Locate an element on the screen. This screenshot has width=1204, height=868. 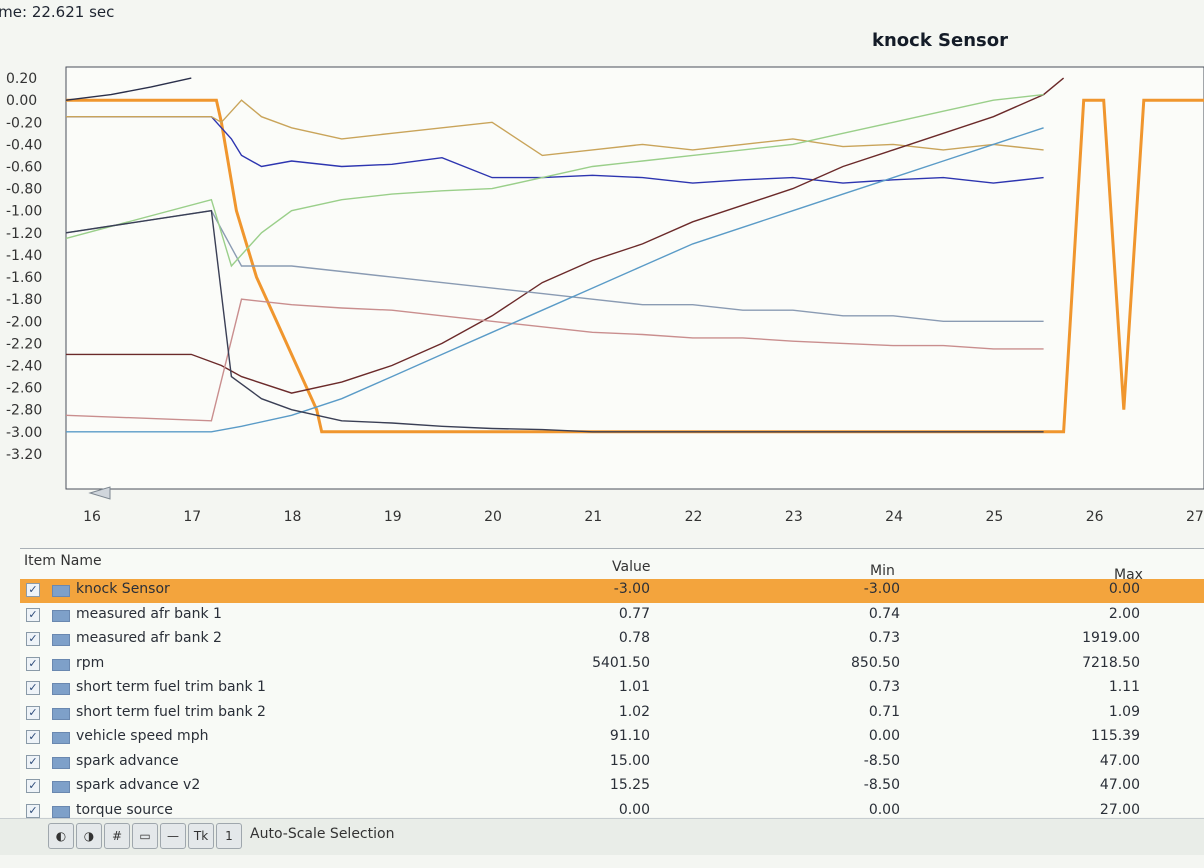
x-tick-label: 21 is located at coordinates (593, 517).